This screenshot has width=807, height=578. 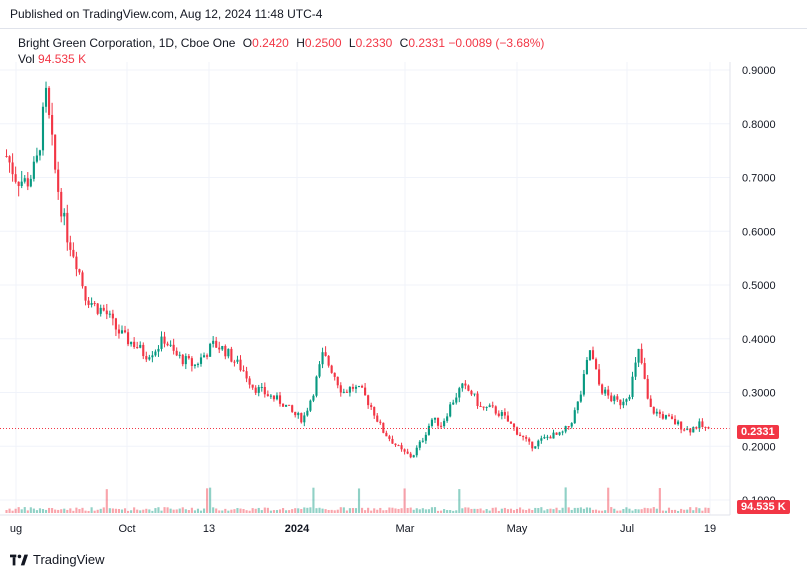 I want to click on x-tick-label: 2024, so click(x=297, y=529).